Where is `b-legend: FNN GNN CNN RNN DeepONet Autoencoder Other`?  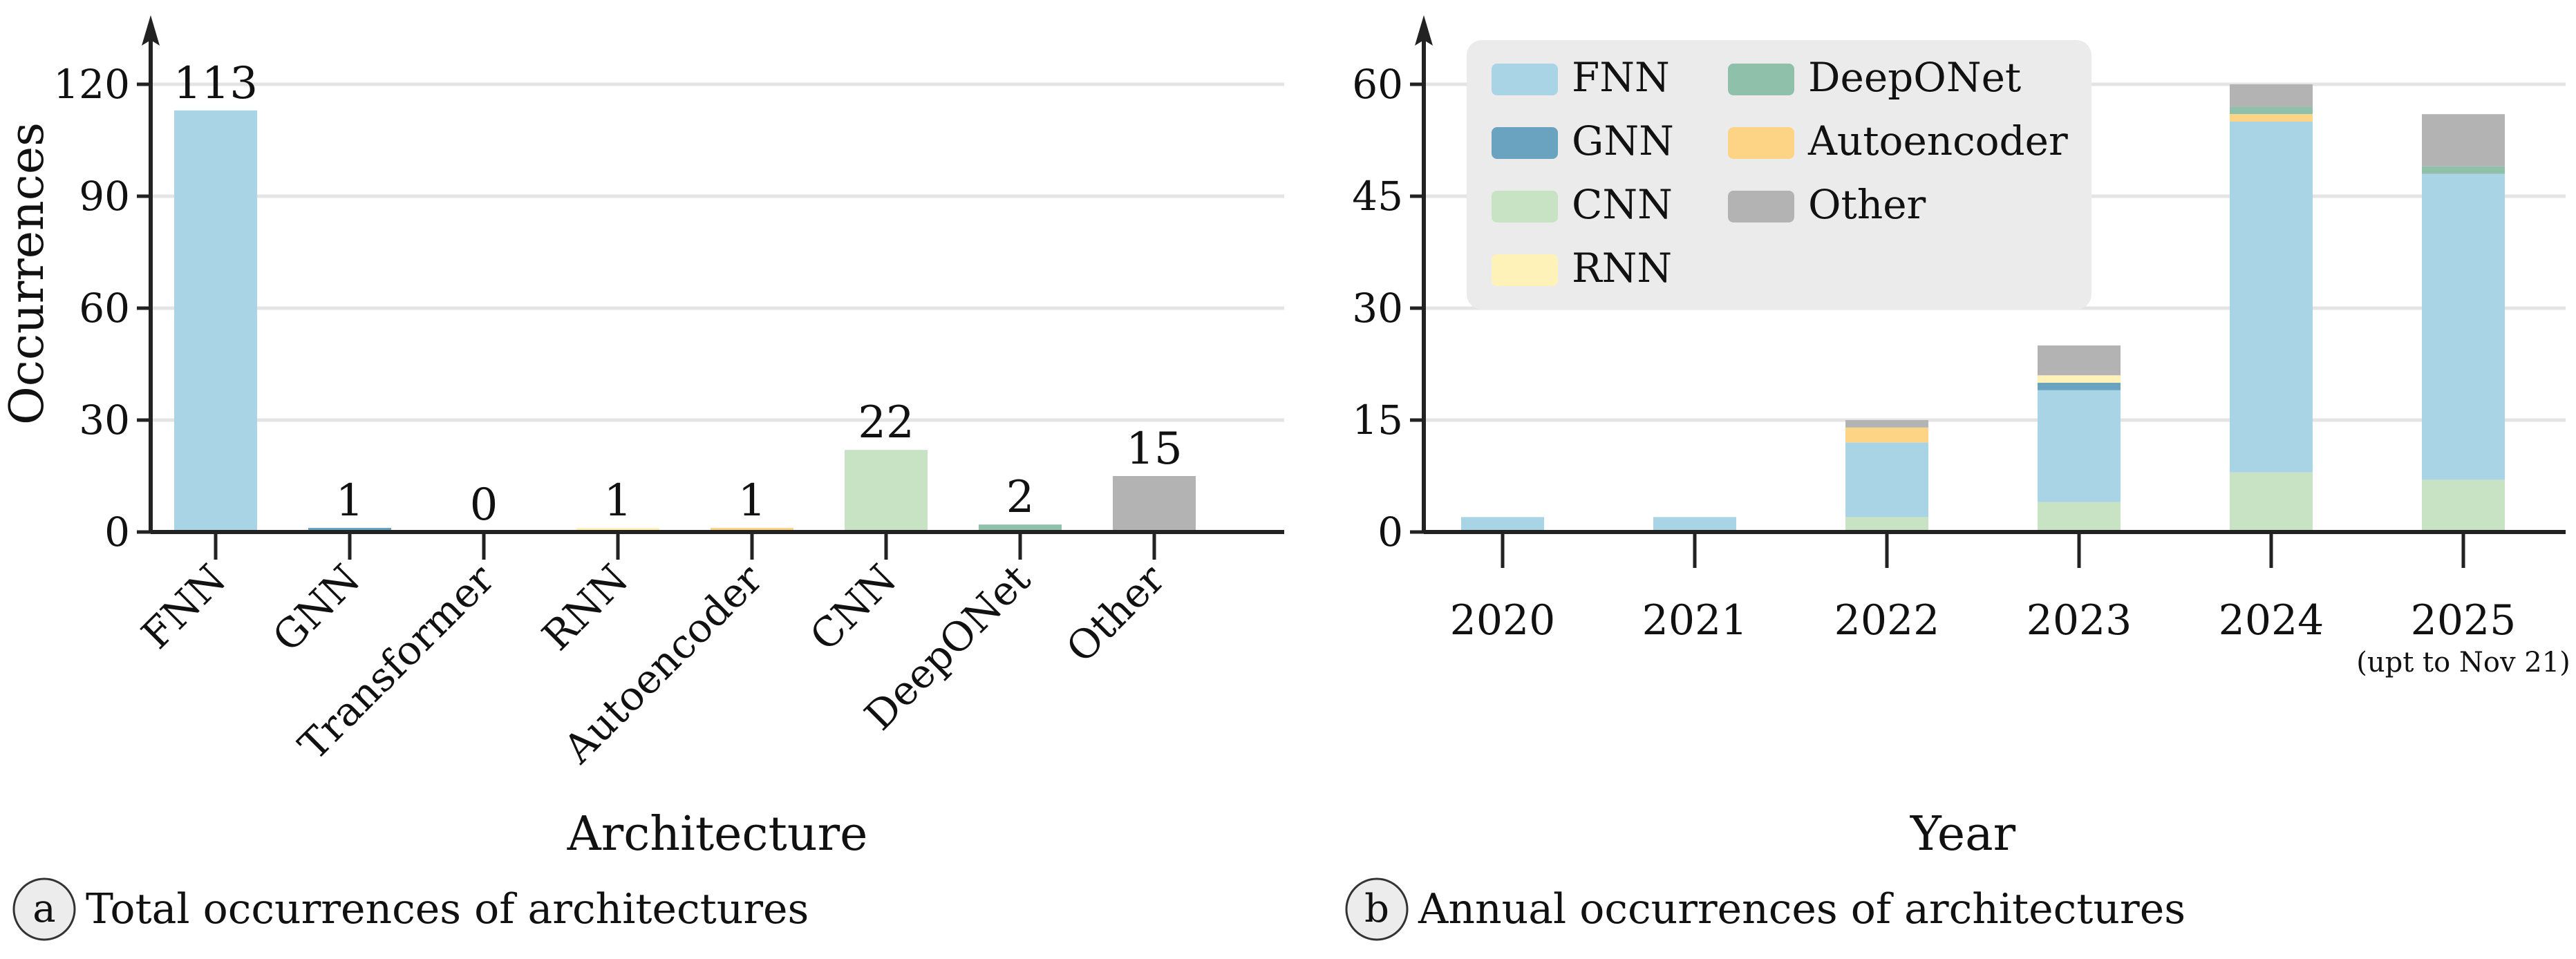
b-legend: FNN GNN CNN RNN DeepONet Autoencoder Other is located at coordinates (1779, 175).